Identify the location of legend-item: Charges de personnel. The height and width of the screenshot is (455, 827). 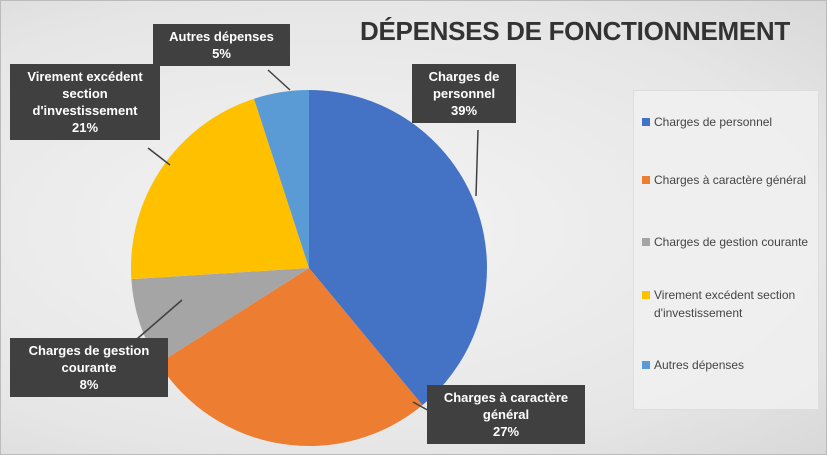
(730, 122).